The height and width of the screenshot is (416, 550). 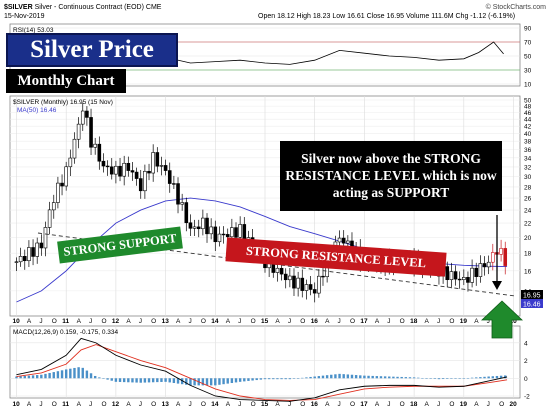 What do you see at coordinates (429, 16) in the screenshot?
I see `volume-value: Volume 111.6M` at bounding box center [429, 16].